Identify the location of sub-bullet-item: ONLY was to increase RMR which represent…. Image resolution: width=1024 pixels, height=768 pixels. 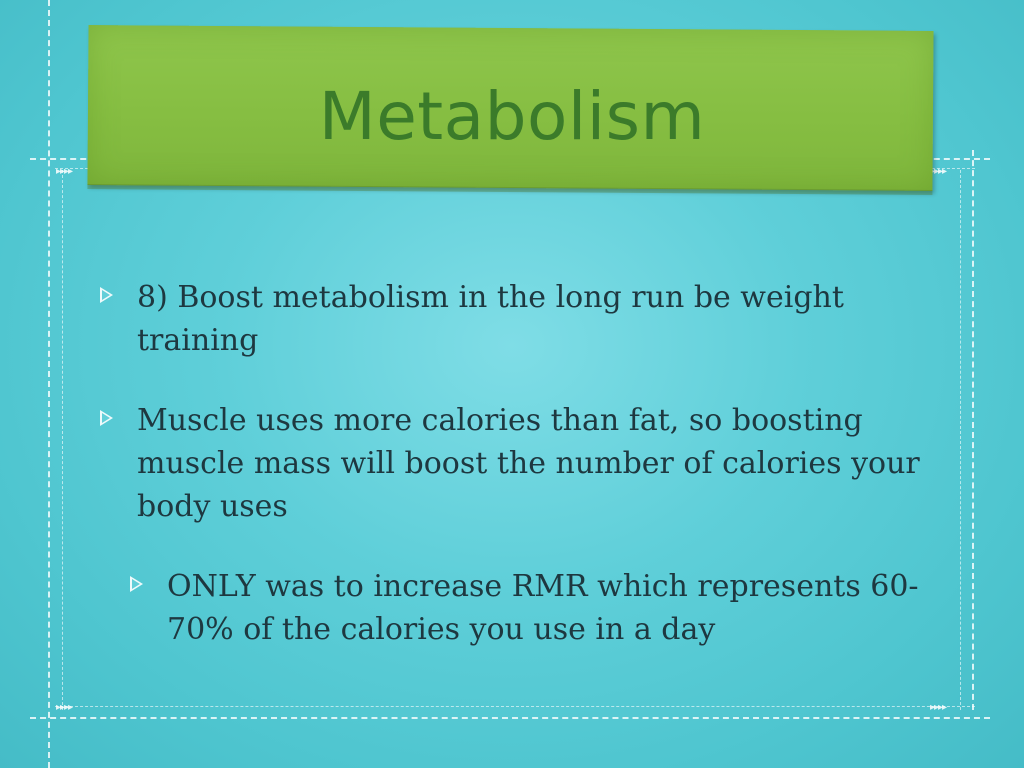
(525, 608).